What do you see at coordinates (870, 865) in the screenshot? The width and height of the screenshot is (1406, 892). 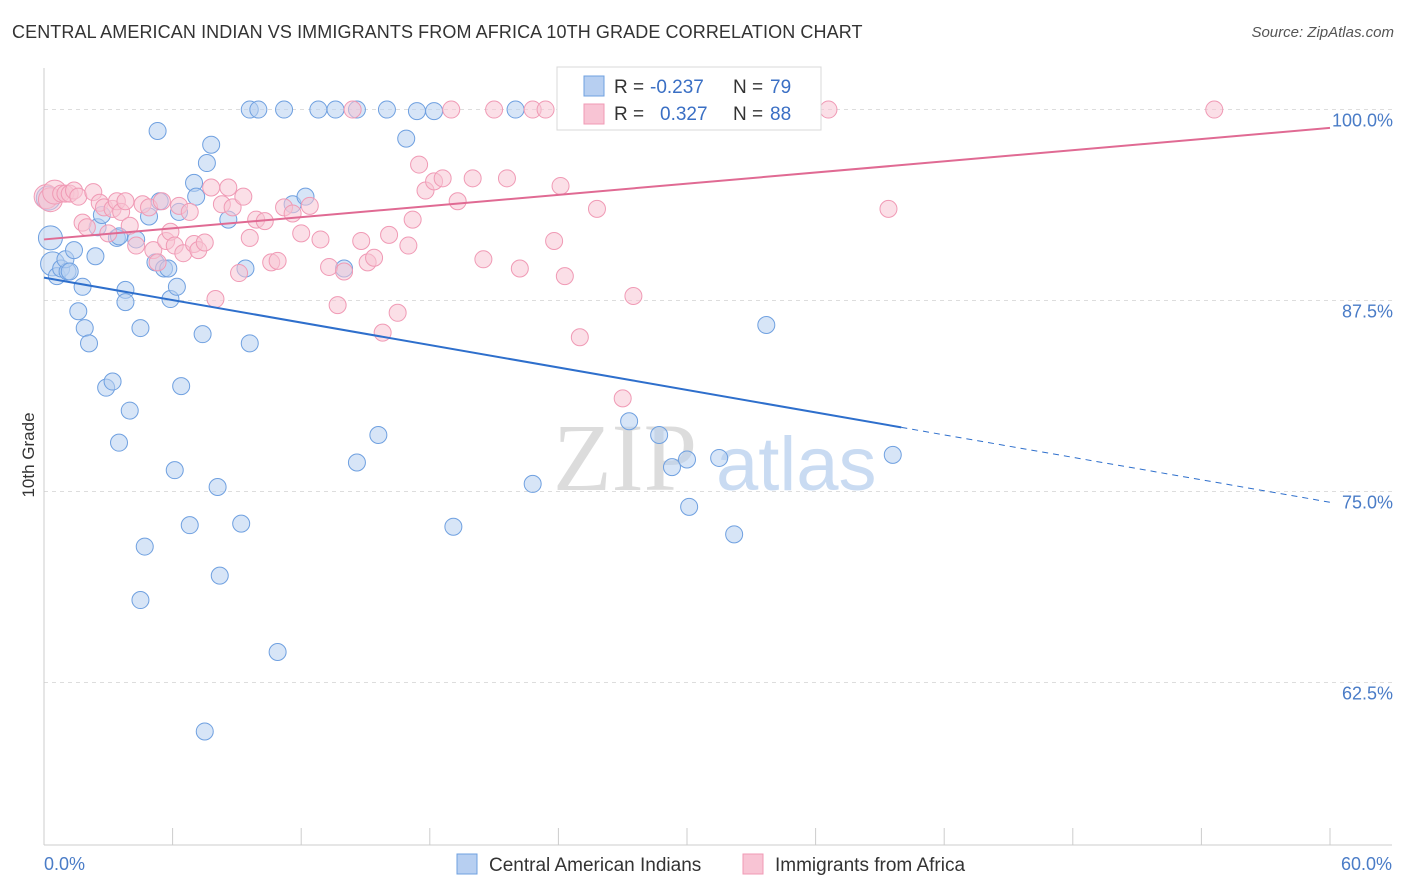 I see `bottom-legend-label-pink: Immigrants from Africa` at bounding box center [870, 865].